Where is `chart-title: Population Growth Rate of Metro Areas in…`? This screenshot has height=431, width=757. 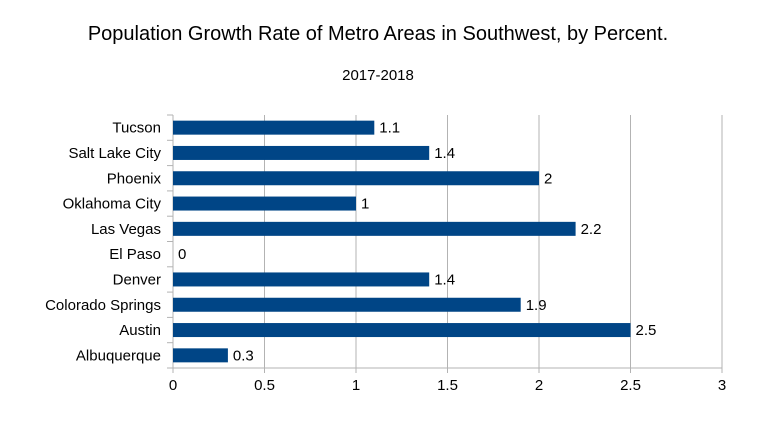
chart-title: Population Growth Rate of Metro Areas in… is located at coordinates (378, 34).